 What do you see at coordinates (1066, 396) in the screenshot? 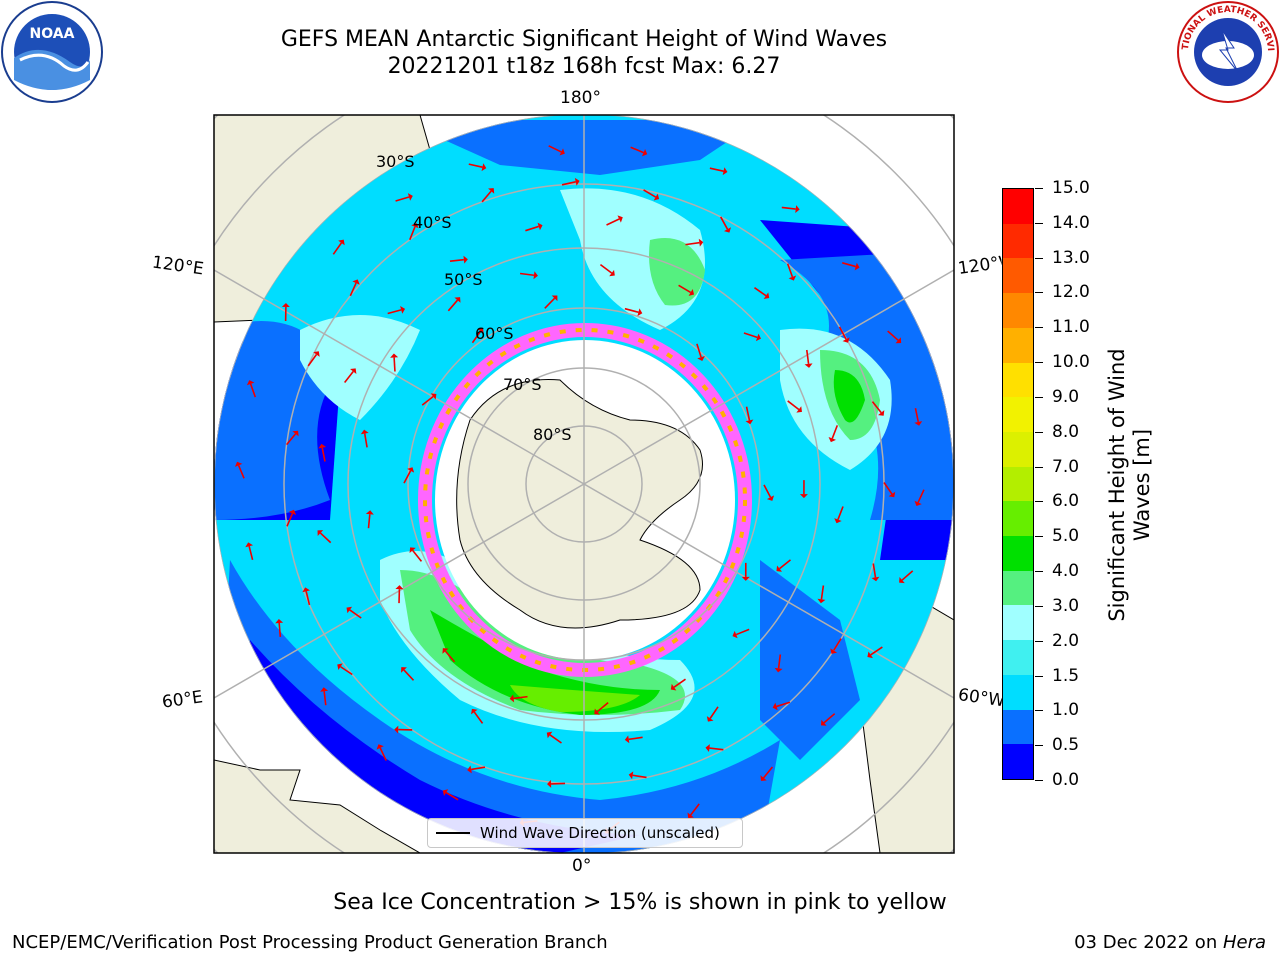
I see `colorbar-tick-label: 9.0` at bounding box center [1066, 396].